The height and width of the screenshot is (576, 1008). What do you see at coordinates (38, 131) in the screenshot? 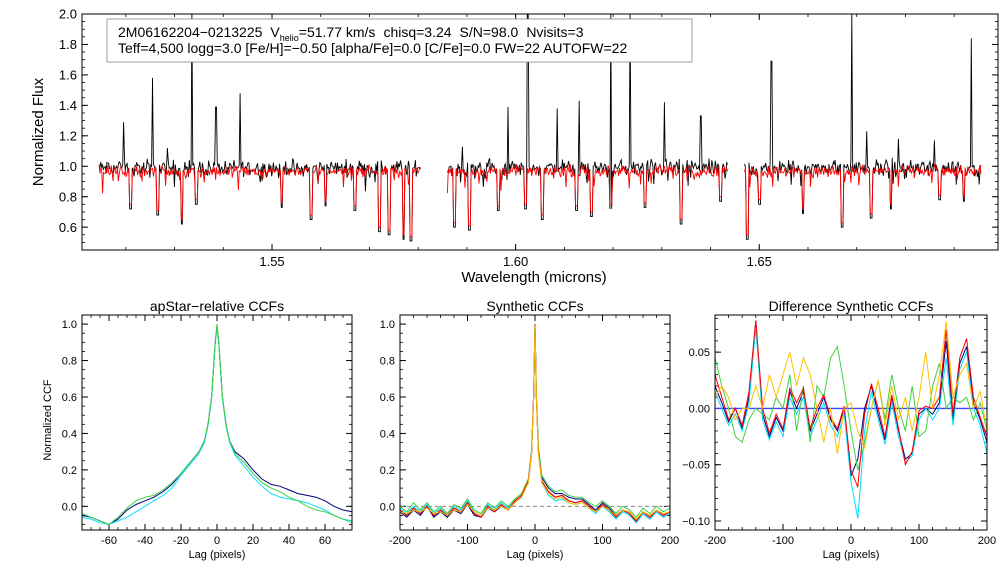
I see `spectrum-y-axis-label: Normalized Flux` at bounding box center [38, 131].